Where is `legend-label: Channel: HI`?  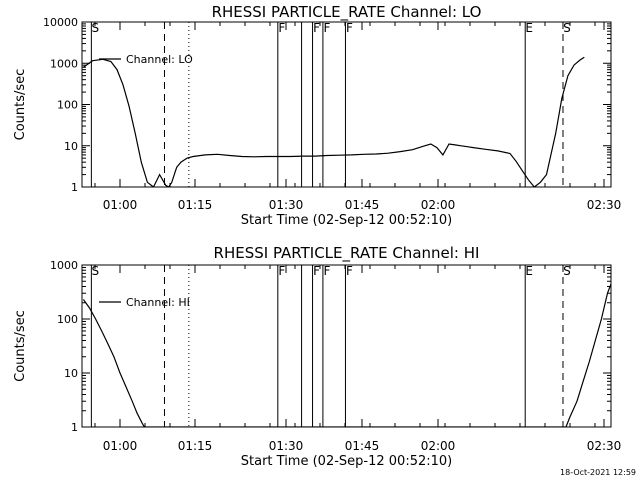
legend-label: Channel: HI is located at coordinates (158, 302).